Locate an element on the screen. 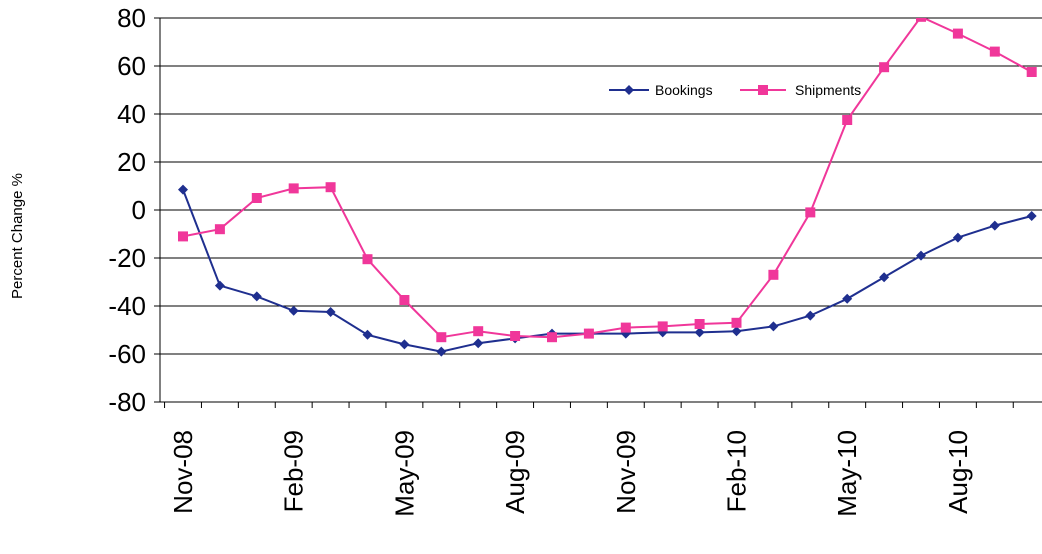 The height and width of the screenshot is (554, 1042). legend-label-bookings: Bookings is located at coordinates (684, 90).